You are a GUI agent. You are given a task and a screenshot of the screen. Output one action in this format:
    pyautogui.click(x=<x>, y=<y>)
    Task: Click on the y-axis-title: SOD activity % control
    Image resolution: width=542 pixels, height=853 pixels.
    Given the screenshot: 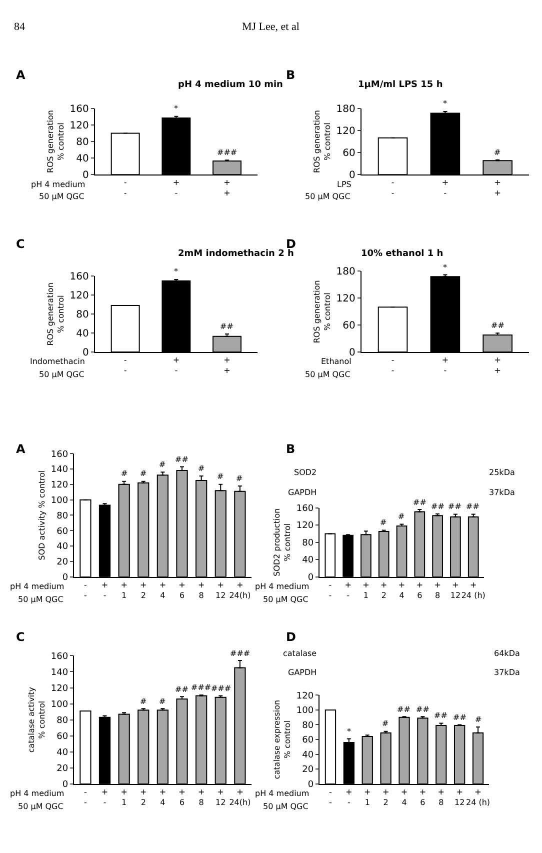 What is the action you would take?
    pyautogui.click(x=42, y=515)
    